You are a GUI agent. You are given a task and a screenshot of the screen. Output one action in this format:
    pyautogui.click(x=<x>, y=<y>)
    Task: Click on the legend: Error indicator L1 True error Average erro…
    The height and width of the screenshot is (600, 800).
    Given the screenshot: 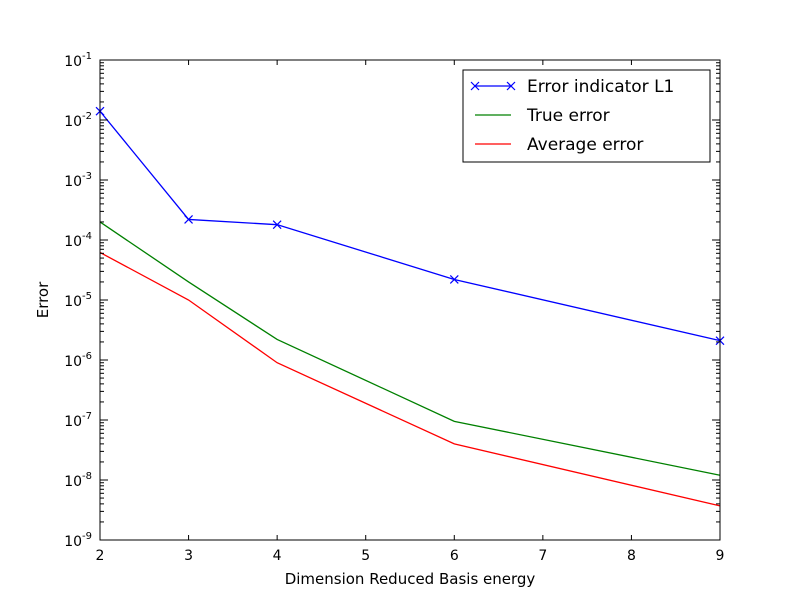 What is the action you would take?
    pyautogui.click(x=586, y=116)
    